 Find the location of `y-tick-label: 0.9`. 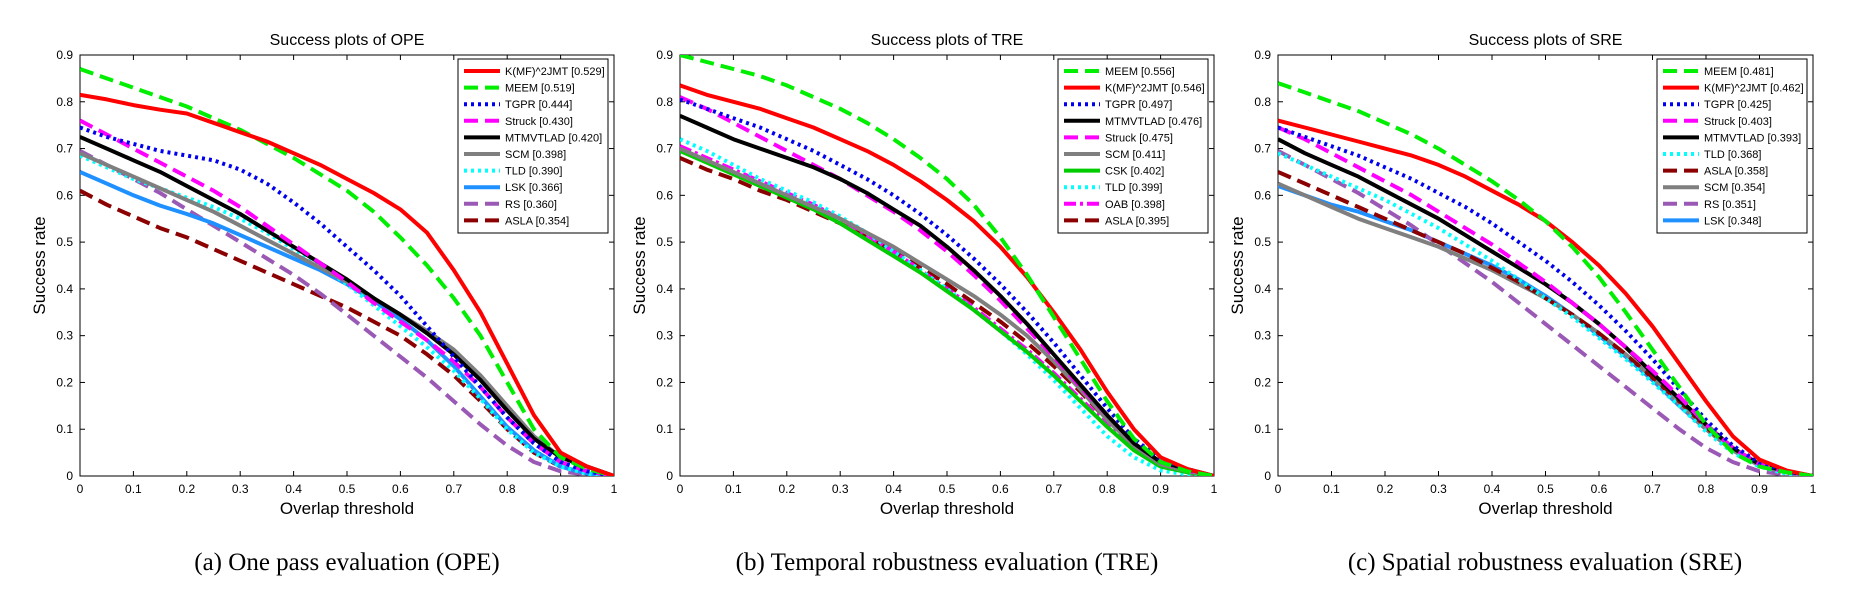

y-tick-label: 0.9 is located at coordinates (664, 55).